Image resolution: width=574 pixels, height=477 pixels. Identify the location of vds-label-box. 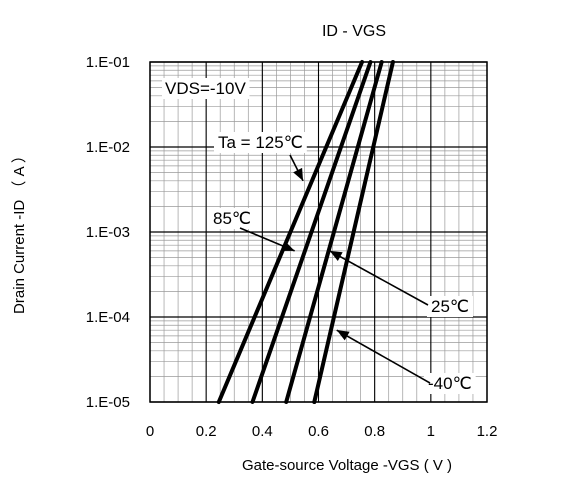
(206, 88).